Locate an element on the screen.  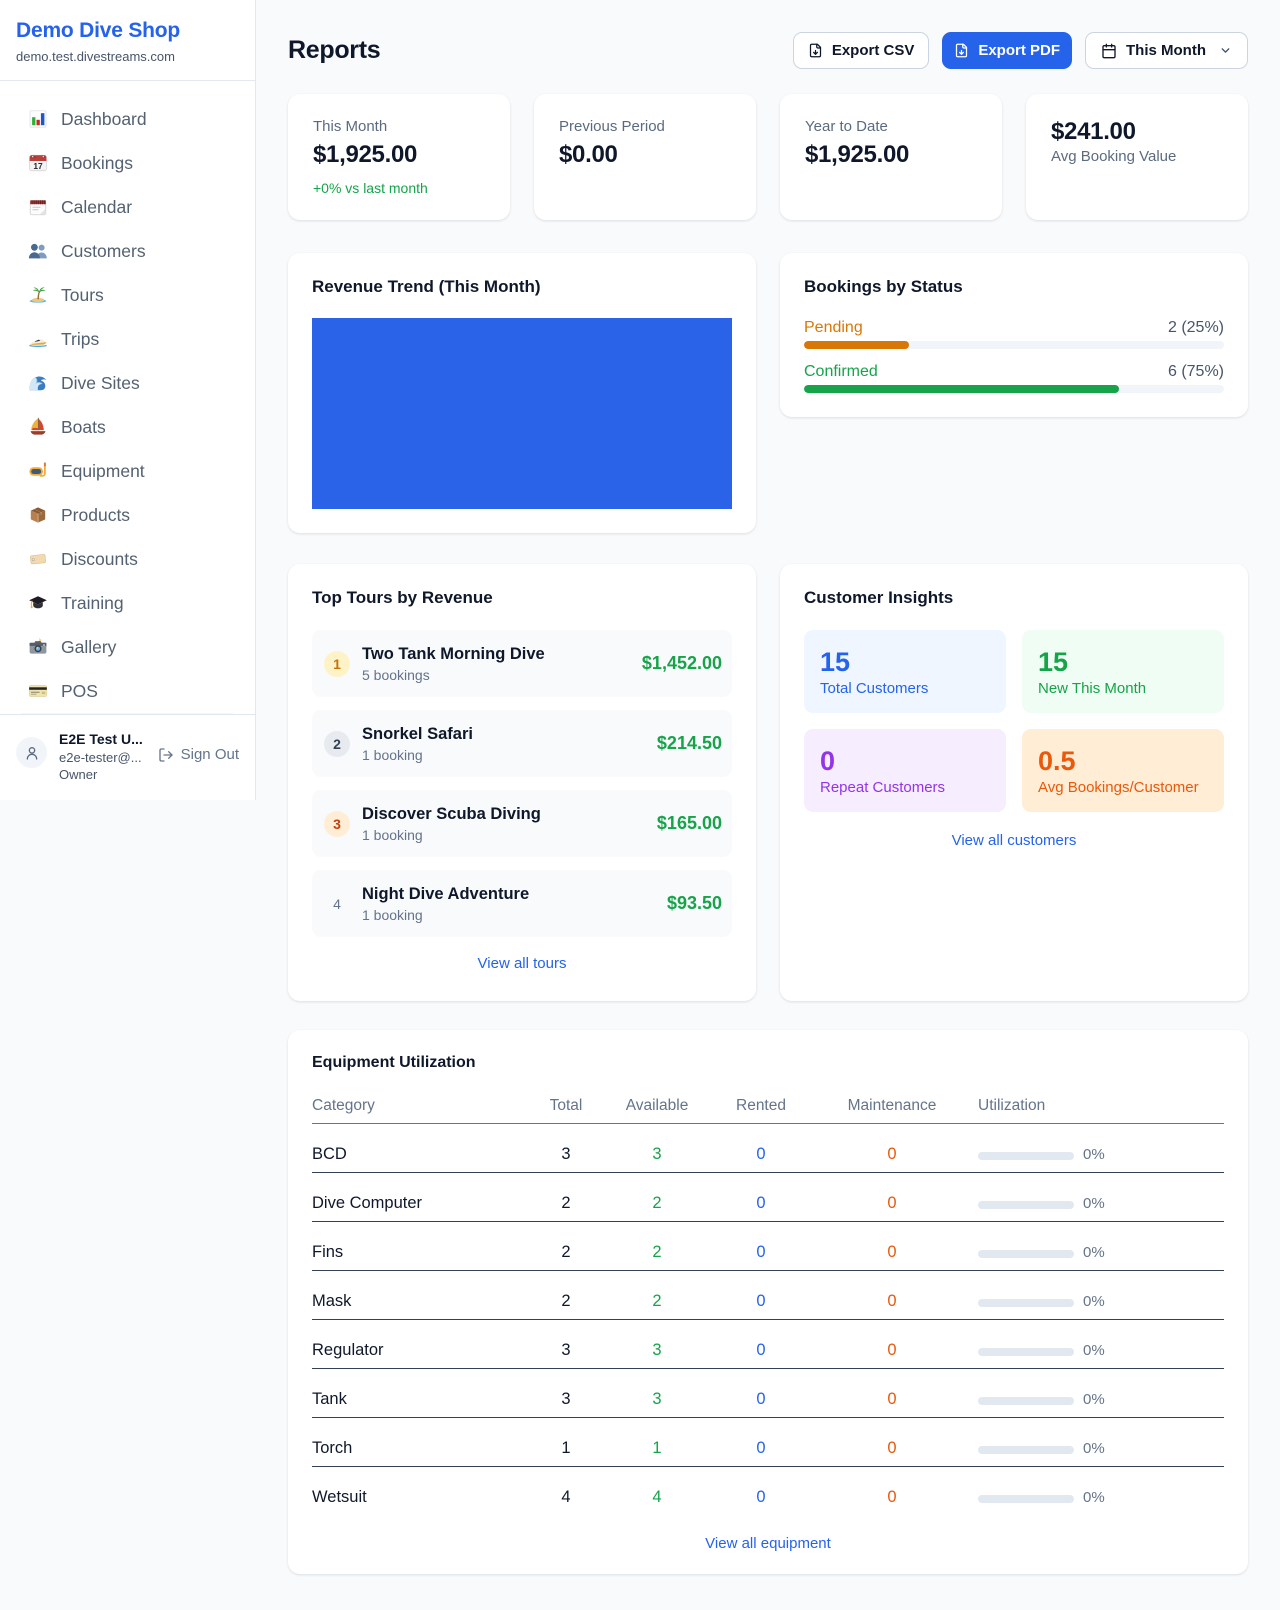
svg-text: 17 is located at coordinates (38, 166).